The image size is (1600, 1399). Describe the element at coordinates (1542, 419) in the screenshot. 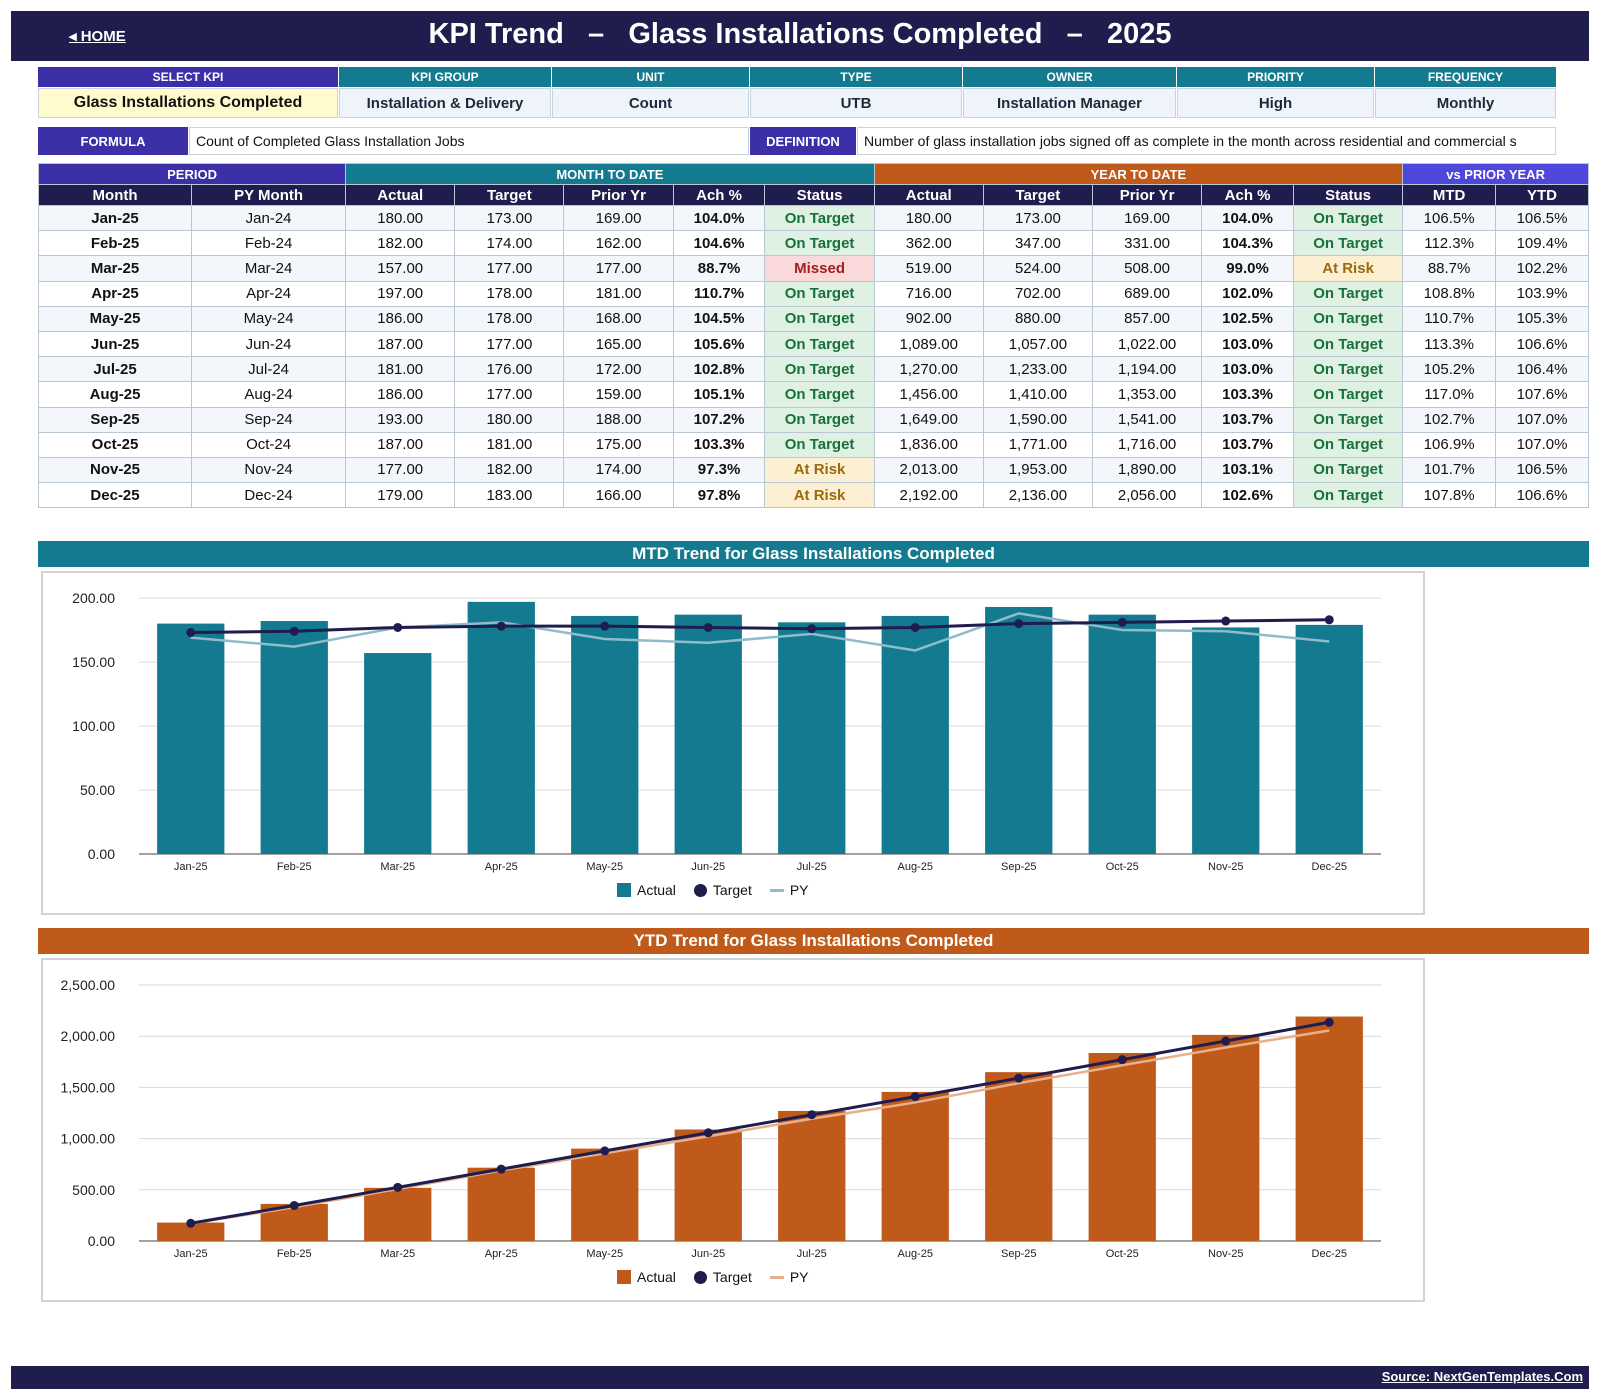

I see `cell-vs-py-ytd: 107.0%` at that location.